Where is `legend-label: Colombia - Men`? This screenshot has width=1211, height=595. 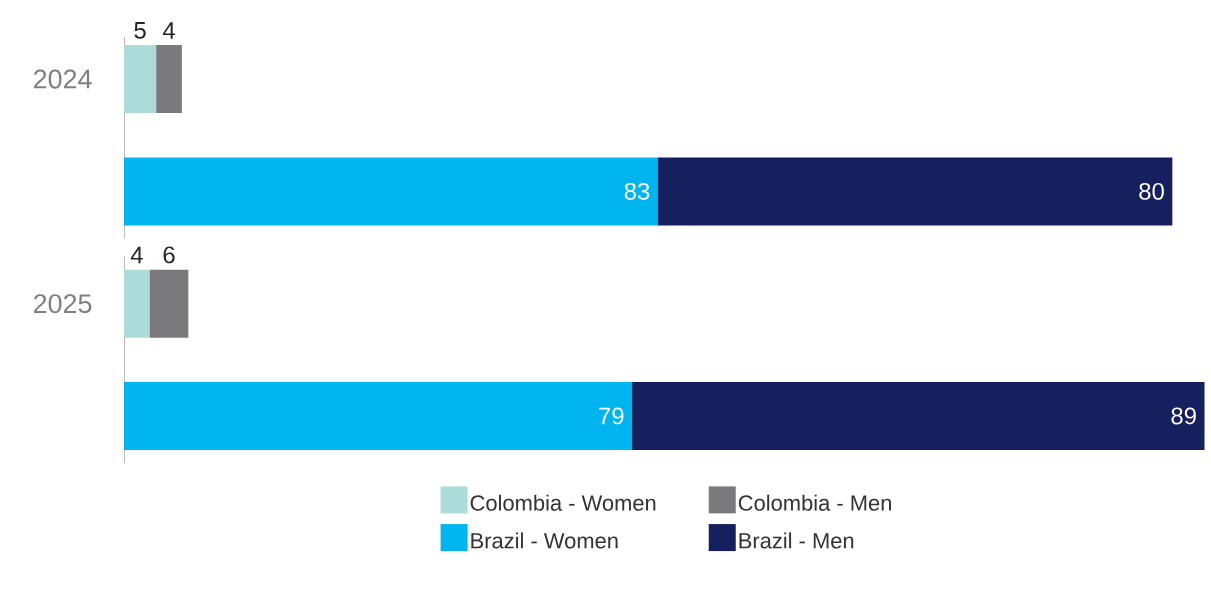 legend-label: Colombia - Men is located at coordinates (814, 502).